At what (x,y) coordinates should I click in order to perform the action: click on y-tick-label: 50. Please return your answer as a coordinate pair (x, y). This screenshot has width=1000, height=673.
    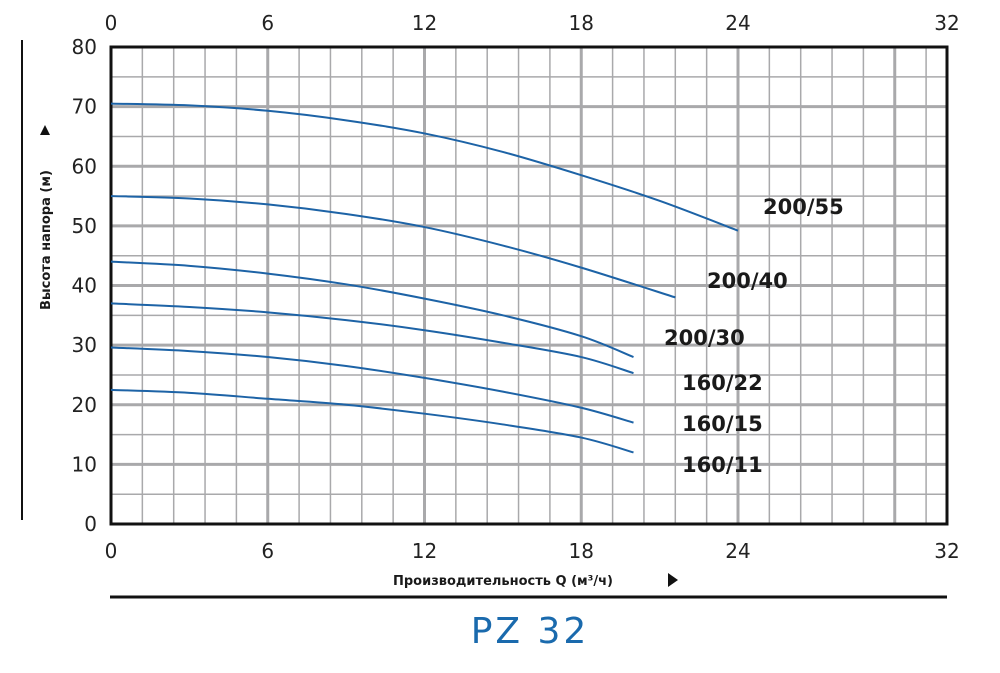
    Looking at the image, I should click on (84, 226).